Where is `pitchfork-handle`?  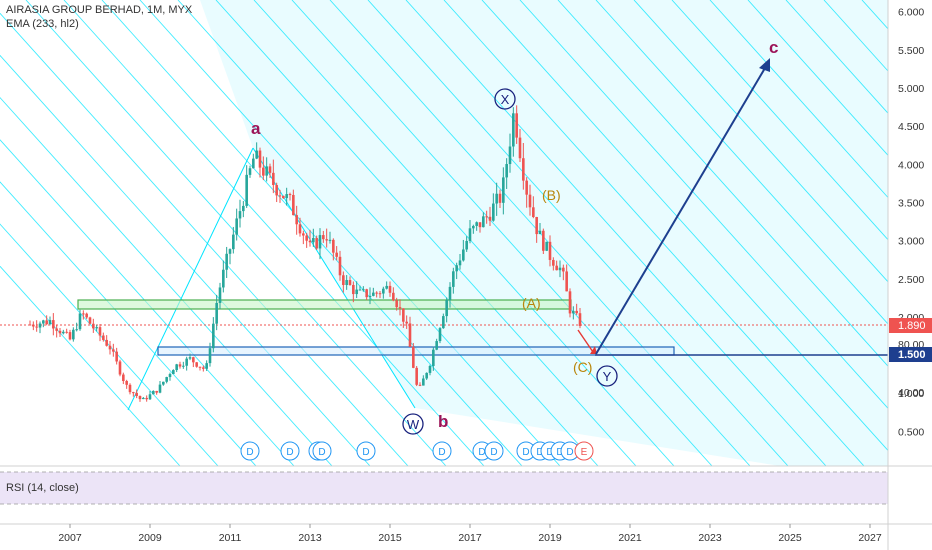 pitchfork-handle is located at coordinates (190, 279).